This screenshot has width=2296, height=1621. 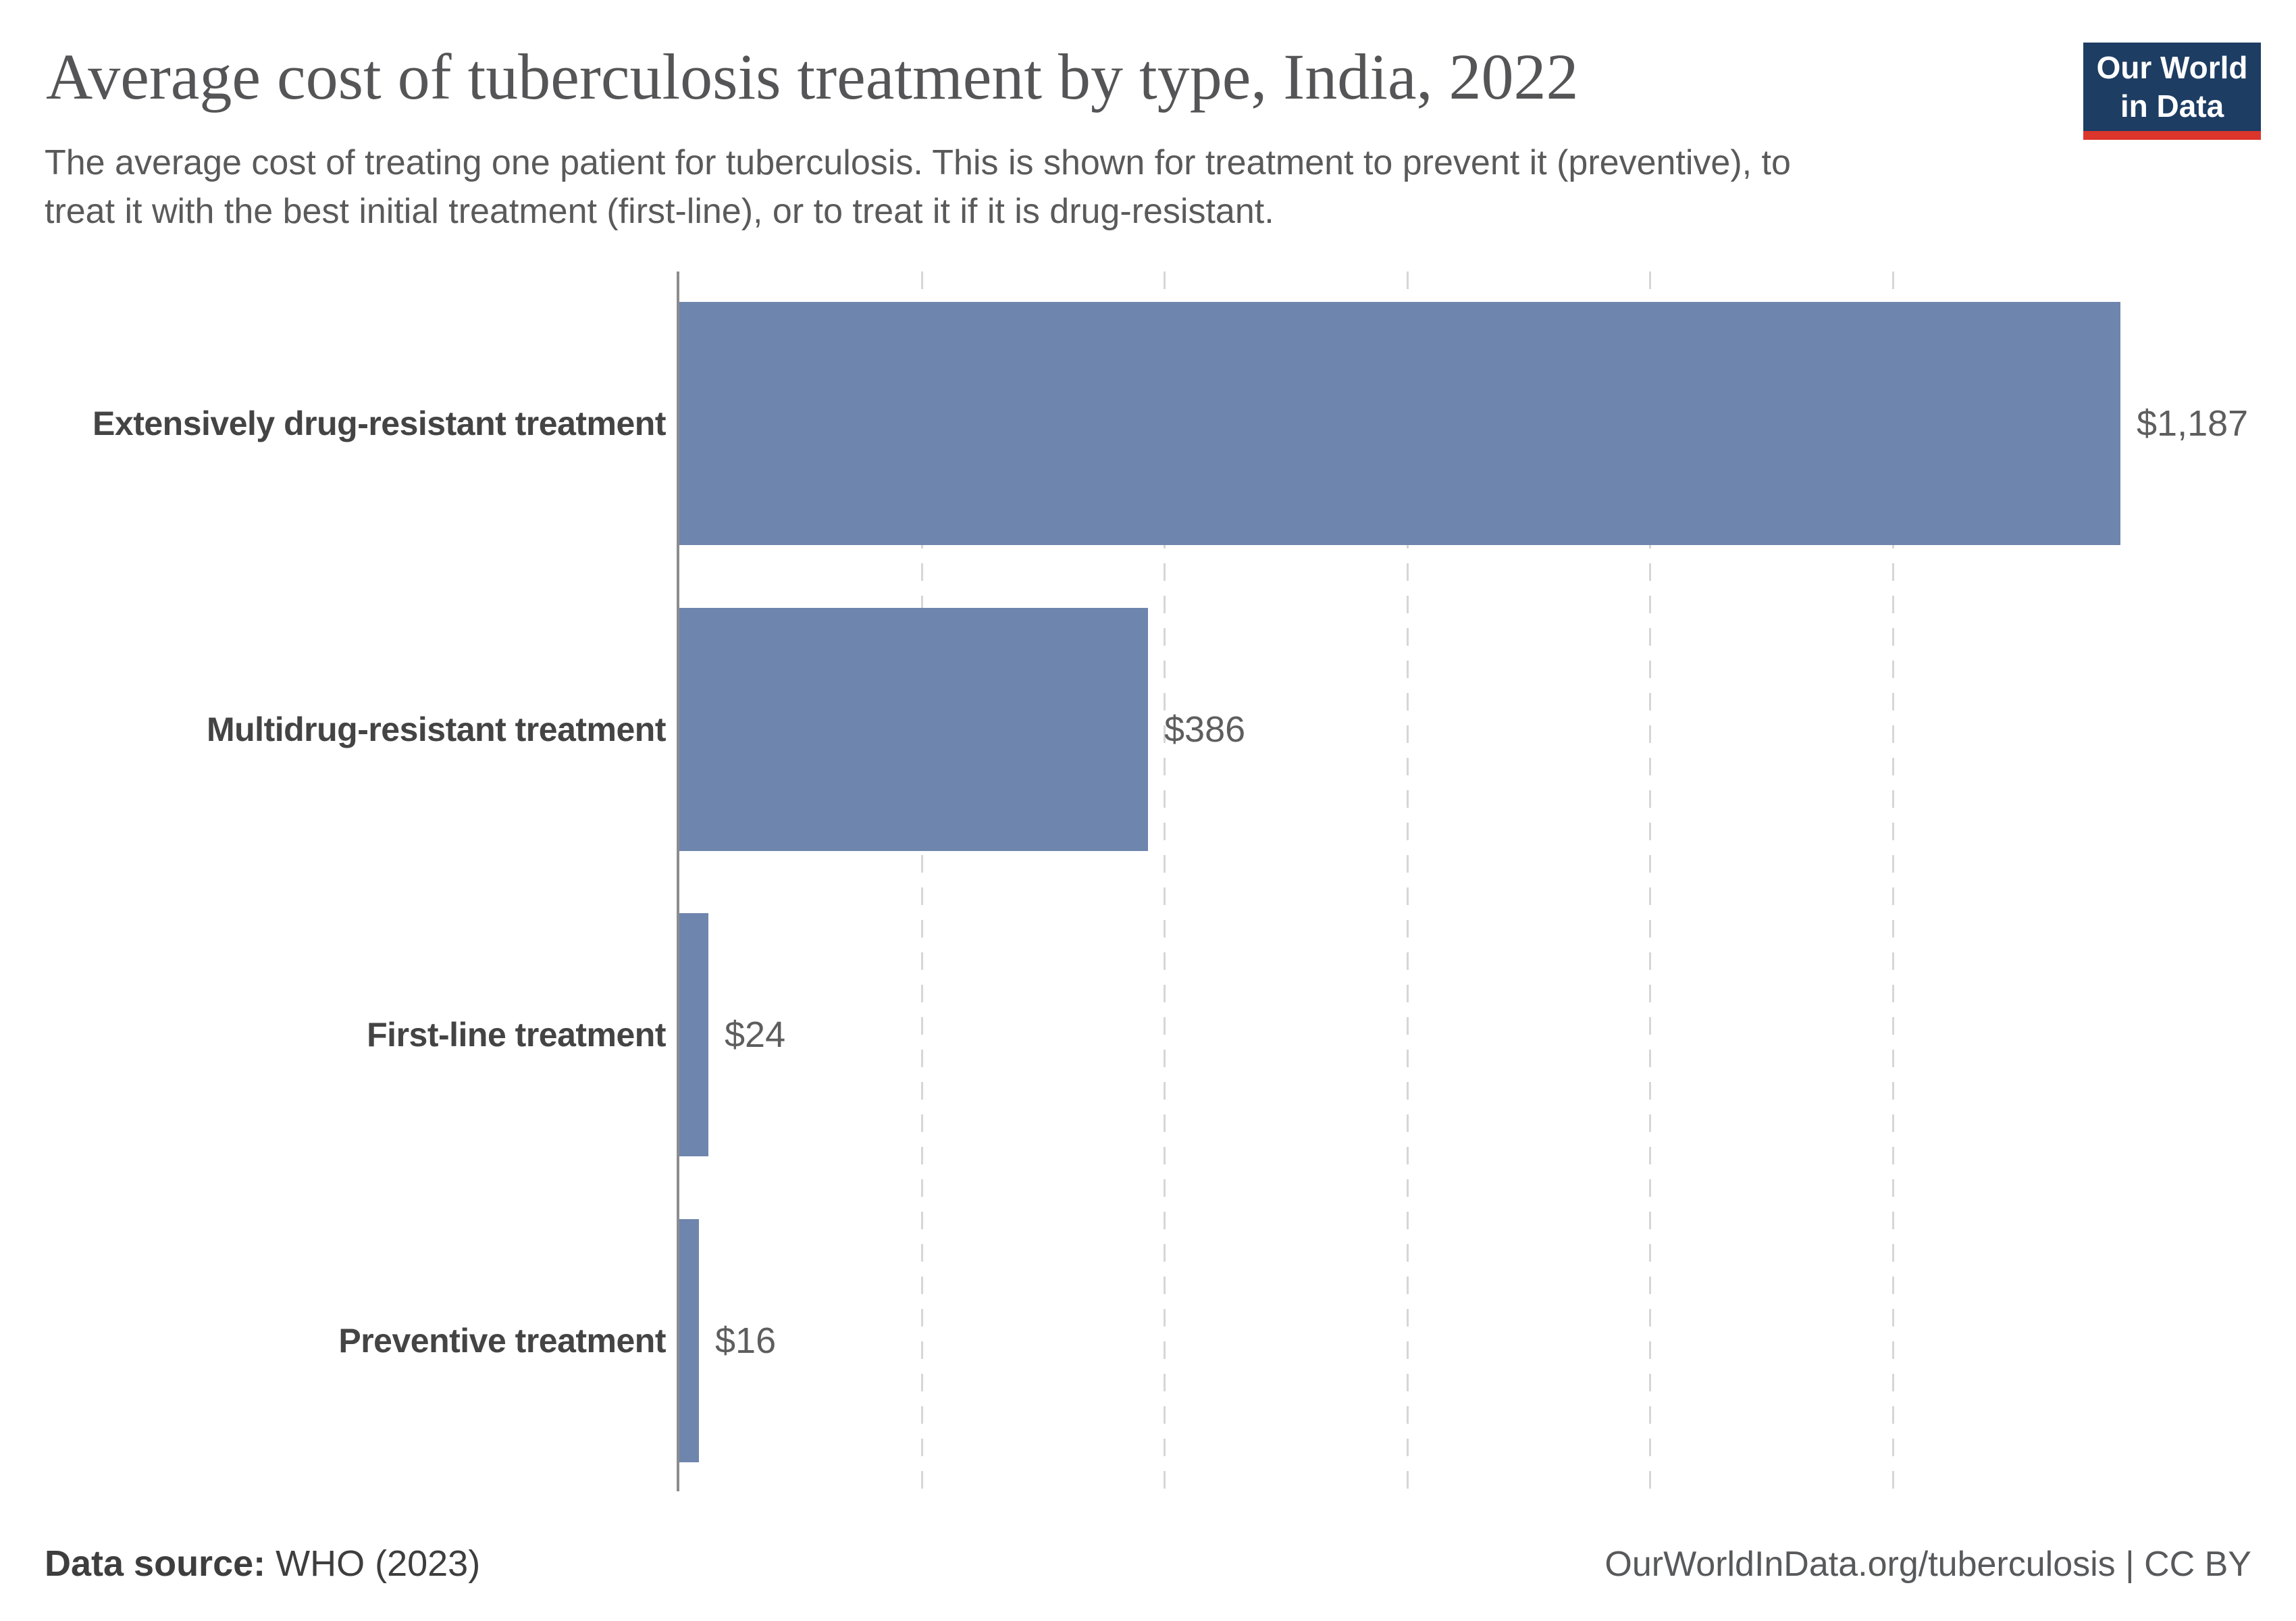 I want to click on category-label: Extensively drug-resistant treatment, so click(x=379, y=423).